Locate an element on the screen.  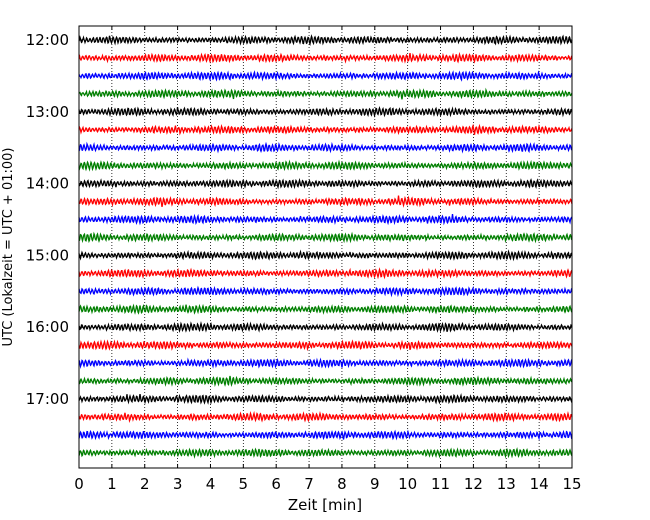
x-tick-label: 6 is located at coordinates (276, 484).